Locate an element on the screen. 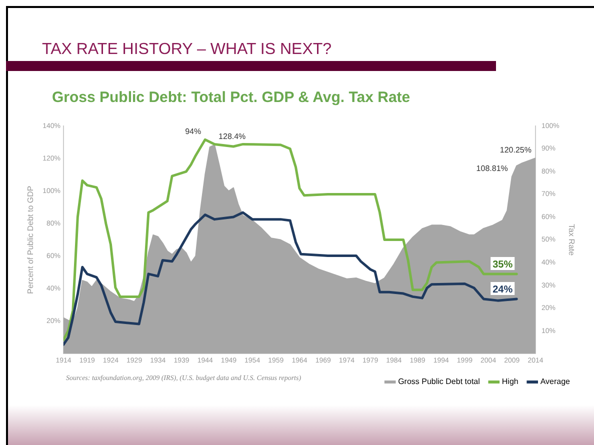 The height and width of the screenshot is (445, 594). data-label: 94% is located at coordinates (193, 131).